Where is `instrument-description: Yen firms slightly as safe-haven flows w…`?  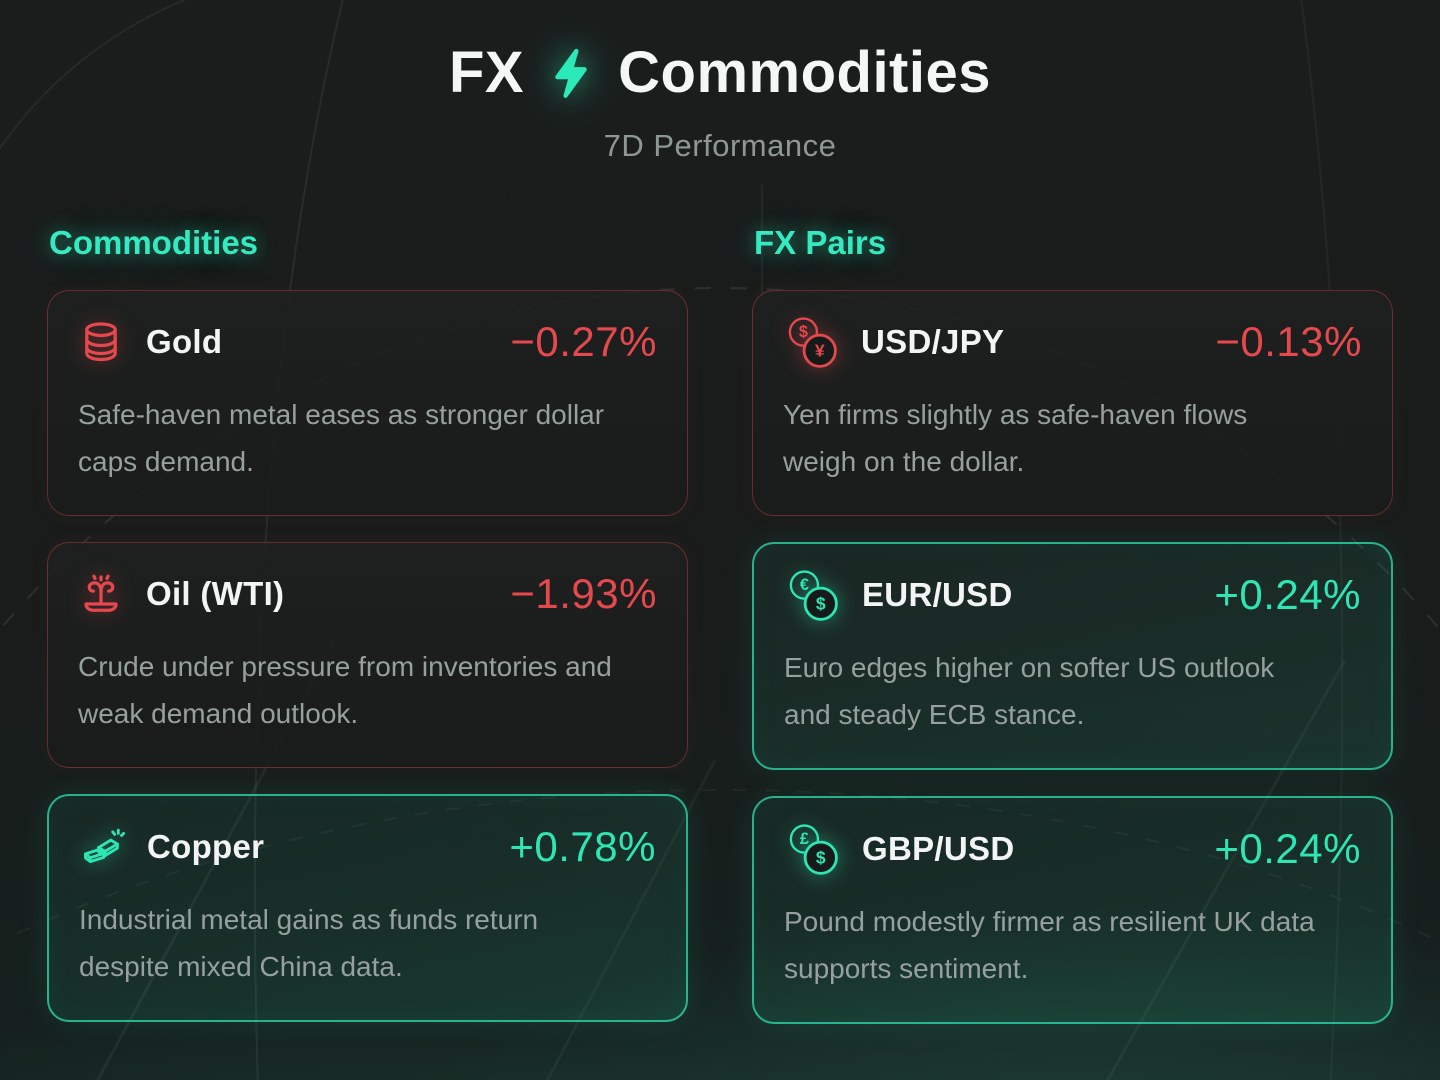
instrument-description: Yen firms slightly as safe-haven flows w… is located at coordinates (1015, 438).